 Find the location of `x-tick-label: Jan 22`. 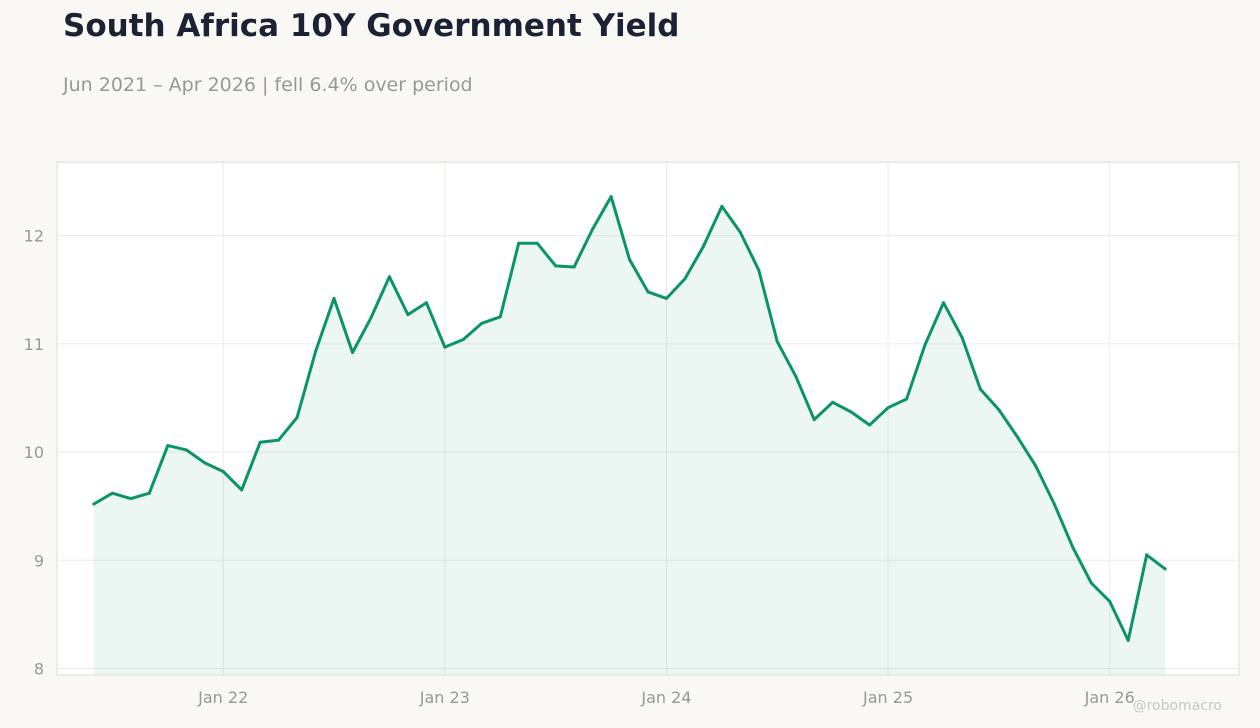

x-tick-label: Jan 22 is located at coordinates (222, 697).